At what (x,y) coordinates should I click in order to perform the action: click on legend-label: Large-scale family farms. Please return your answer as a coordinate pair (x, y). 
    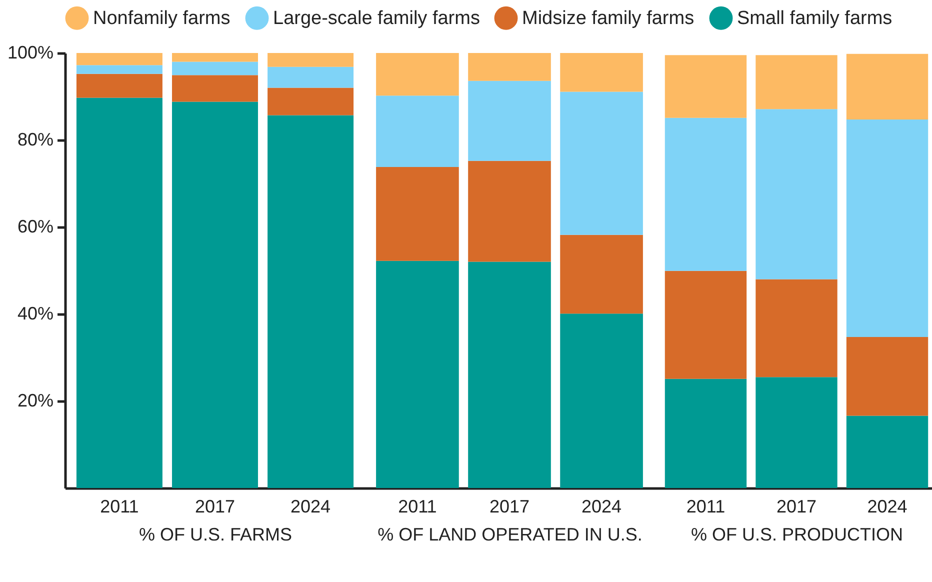
    Looking at the image, I should click on (376, 19).